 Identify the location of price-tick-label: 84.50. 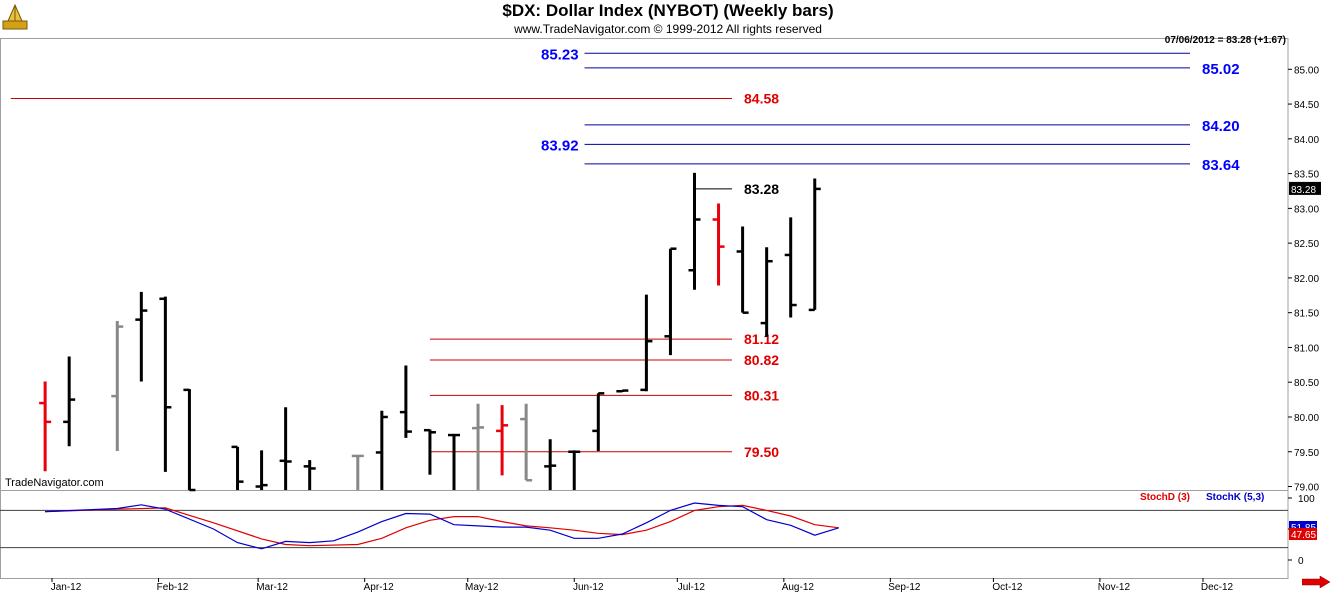
(1306, 105).